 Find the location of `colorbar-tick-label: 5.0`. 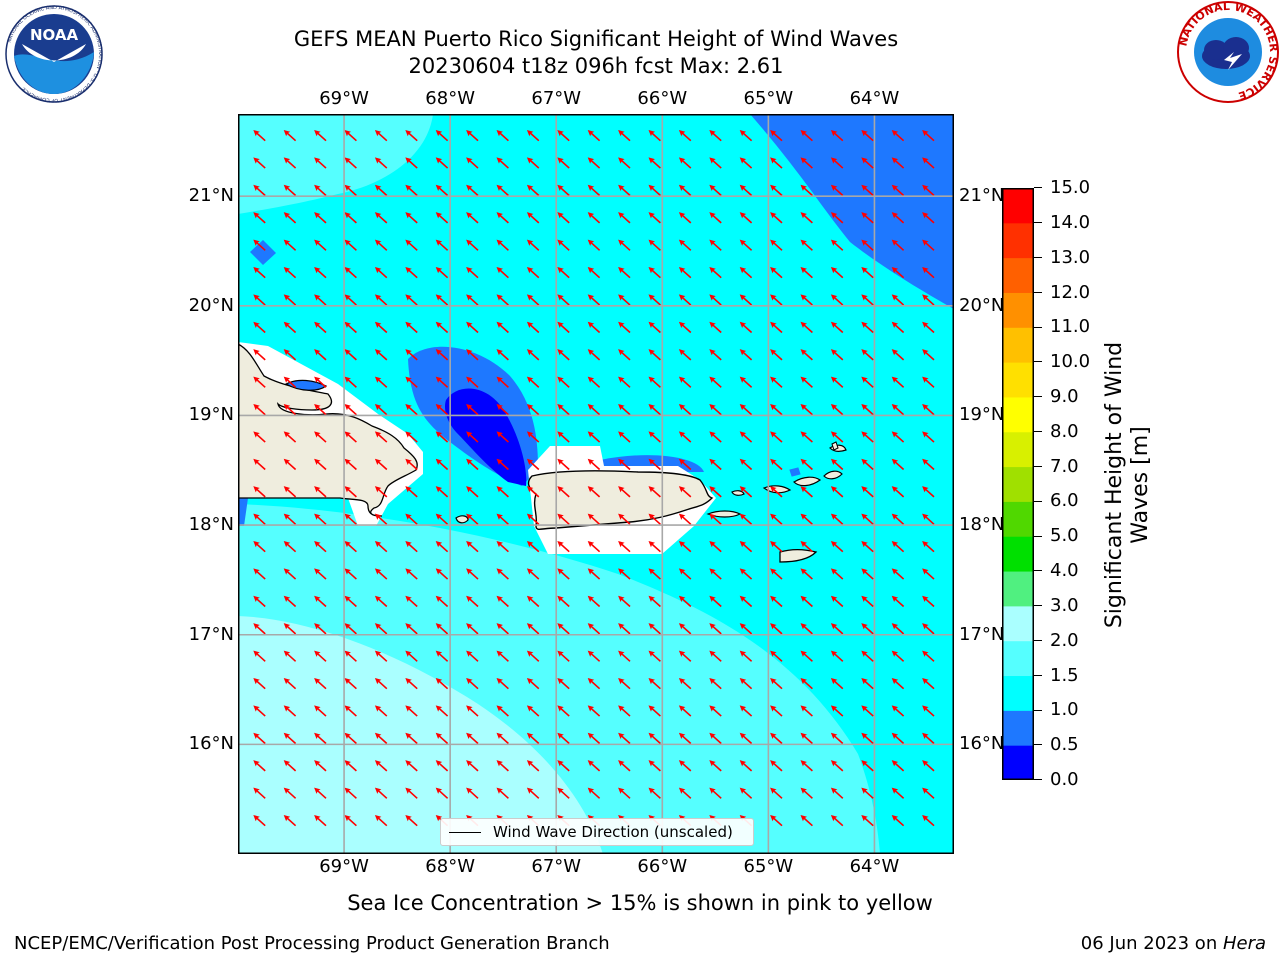

colorbar-tick-label: 5.0 is located at coordinates (1064, 536).